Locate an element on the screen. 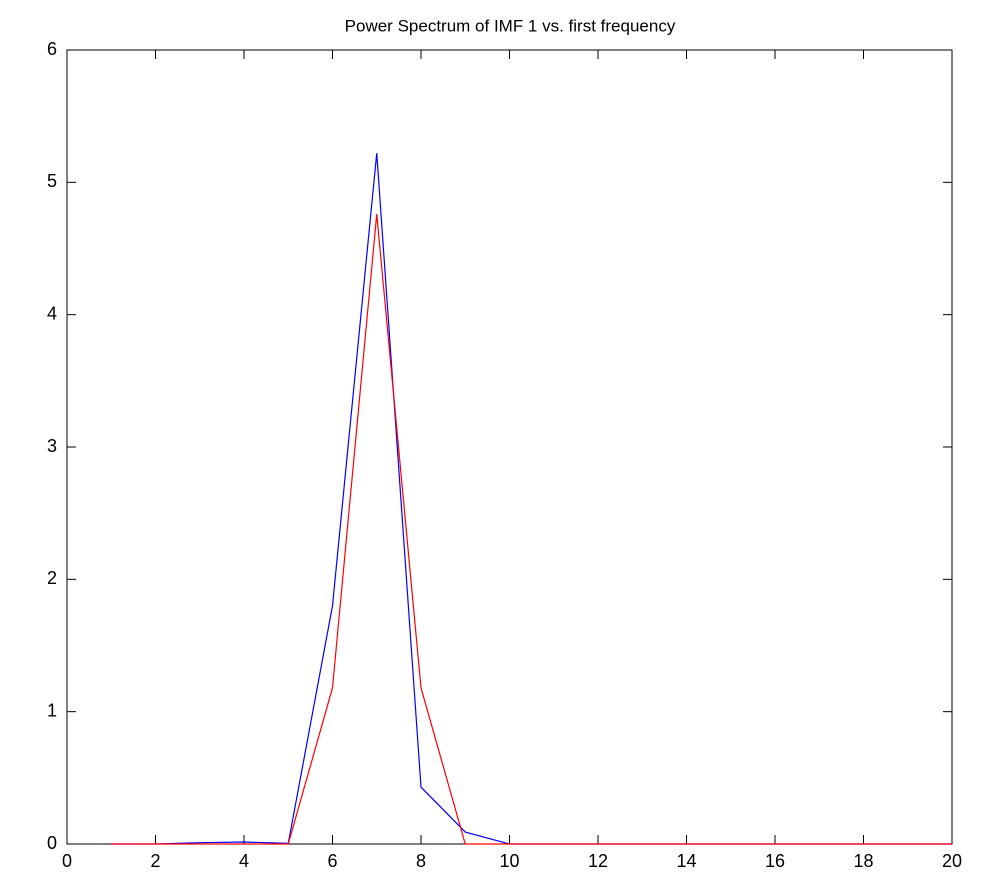 Image resolution: width=981 pixels, height=872 pixels. x-tick-label: 0 is located at coordinates (67, 861).